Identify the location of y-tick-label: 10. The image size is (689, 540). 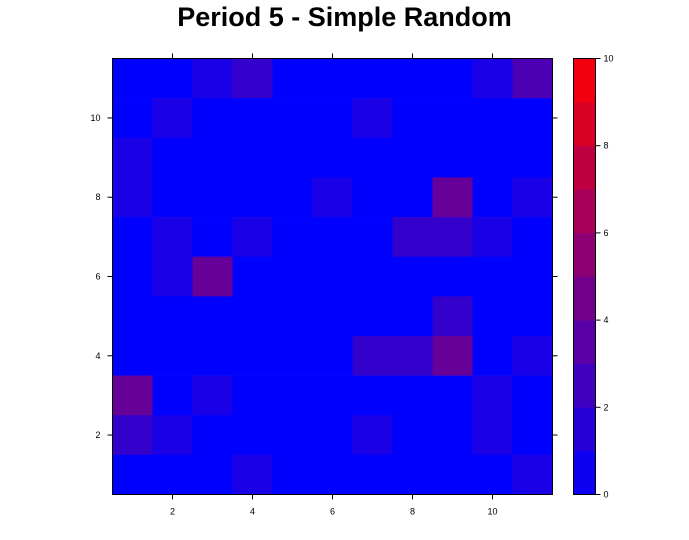
(95, 118).